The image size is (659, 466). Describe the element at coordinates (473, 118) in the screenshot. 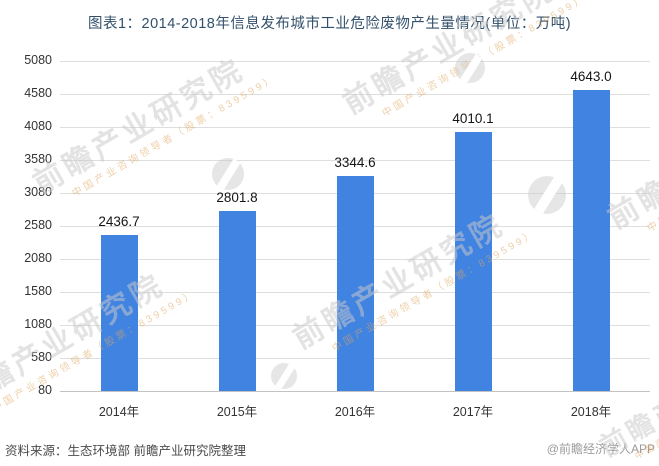

I see `bar-value-label: 4010.1` at that location.